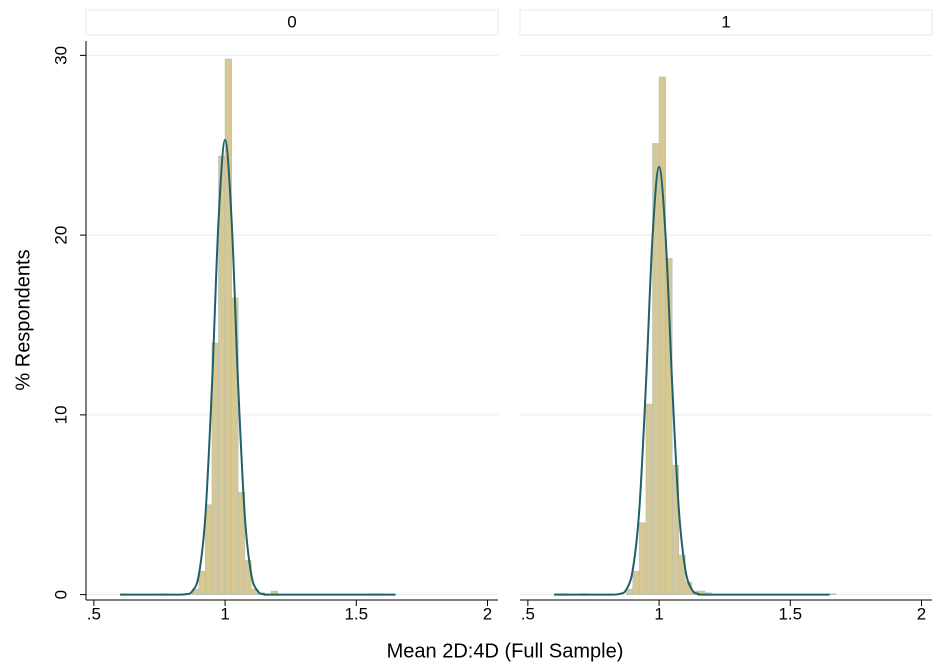 The height and width of the screenshot is (670, 935). I want to click on panel-title: 0, so click(291, 21).